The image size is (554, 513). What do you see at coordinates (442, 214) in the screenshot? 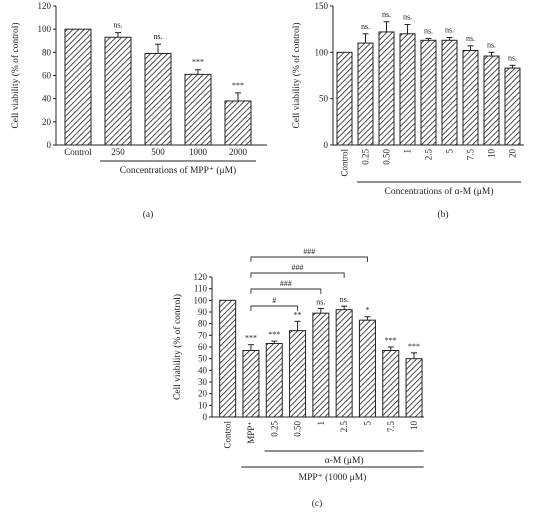
I see `panel-label: (b)` at bounding box center [442, 214].